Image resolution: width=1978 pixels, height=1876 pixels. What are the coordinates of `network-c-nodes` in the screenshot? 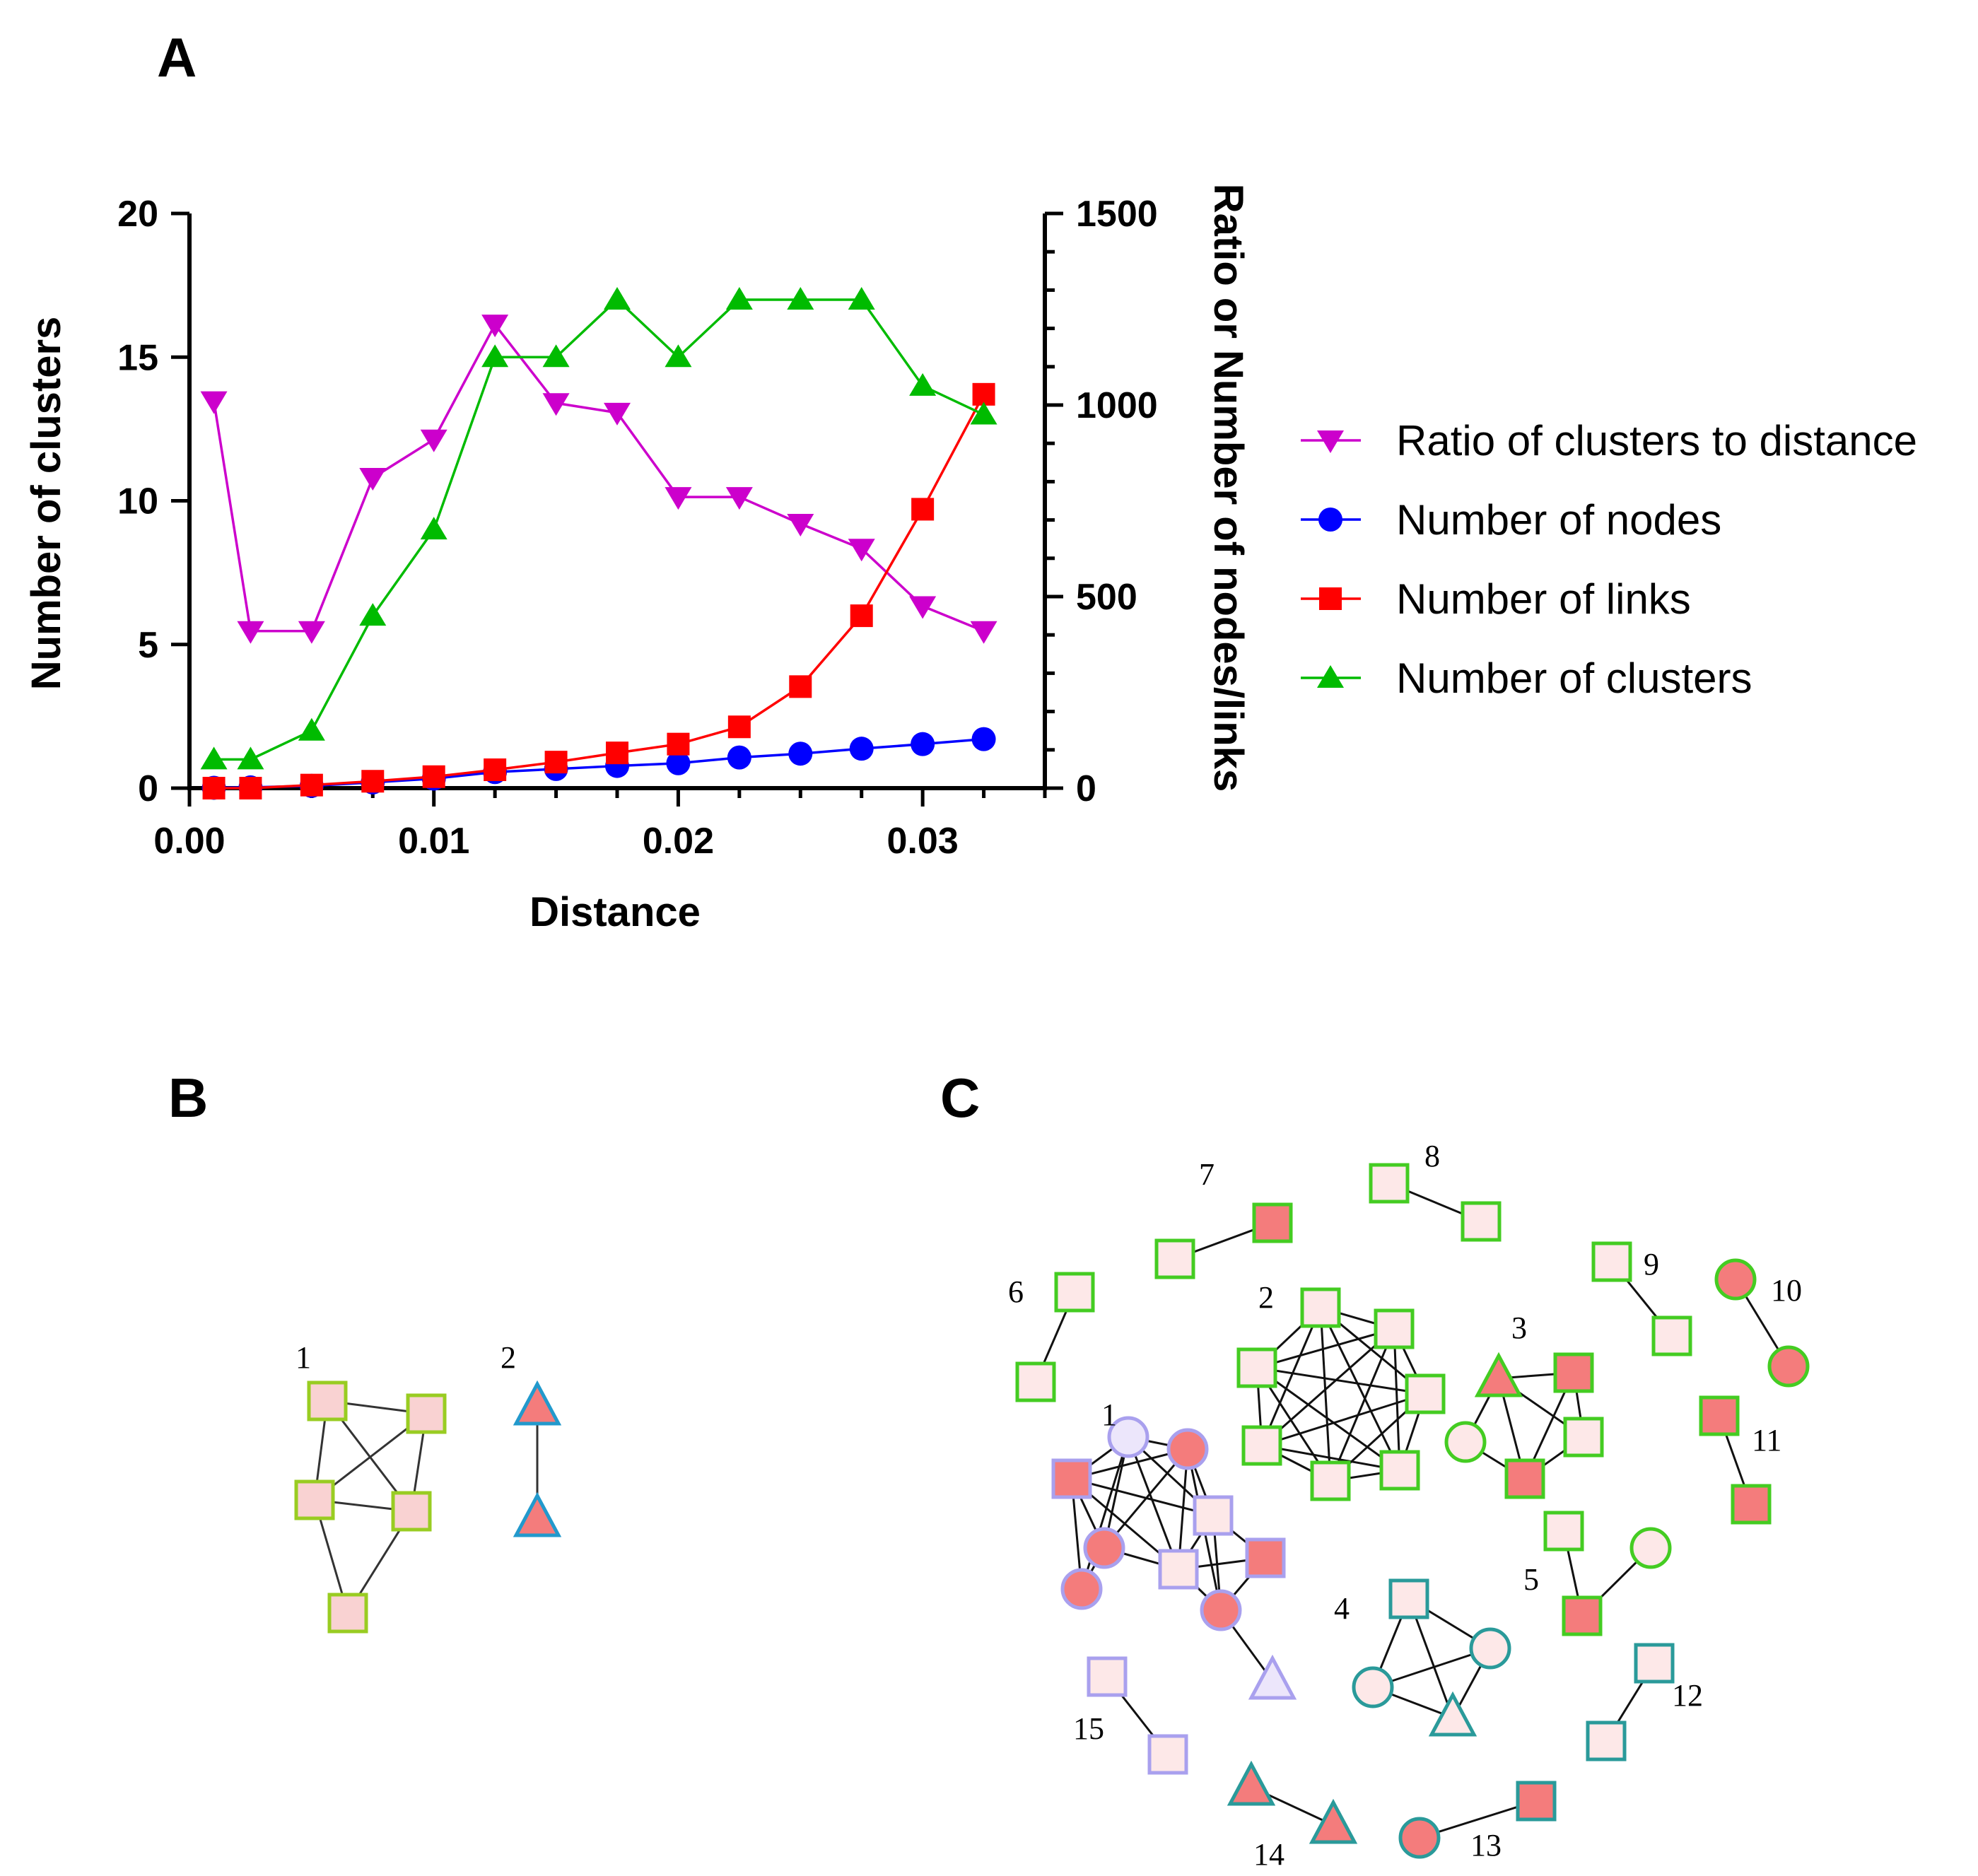 It's located at (1412, 1511).